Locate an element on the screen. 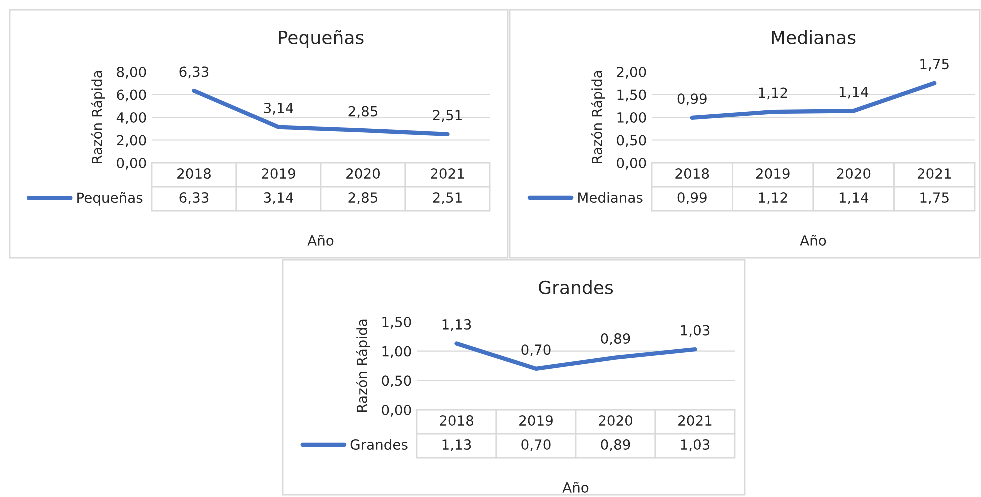 Image resolution: width=981 pixels, height=497 pixels. data-label: 1,12 is located at coordinates (773, 198).